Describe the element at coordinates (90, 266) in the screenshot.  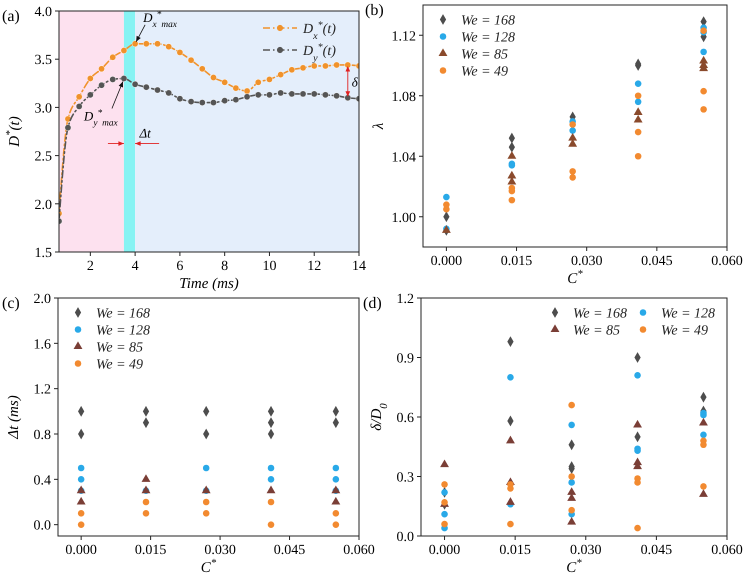
I see `x-tick-label: 2` at that location.